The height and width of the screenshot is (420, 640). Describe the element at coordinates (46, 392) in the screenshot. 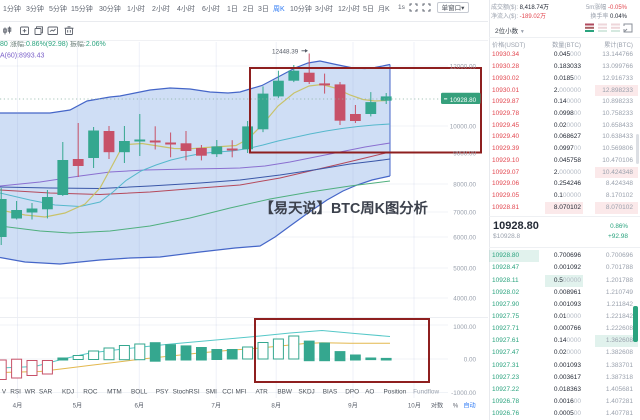

I see `svg-text: SAR` at that location.